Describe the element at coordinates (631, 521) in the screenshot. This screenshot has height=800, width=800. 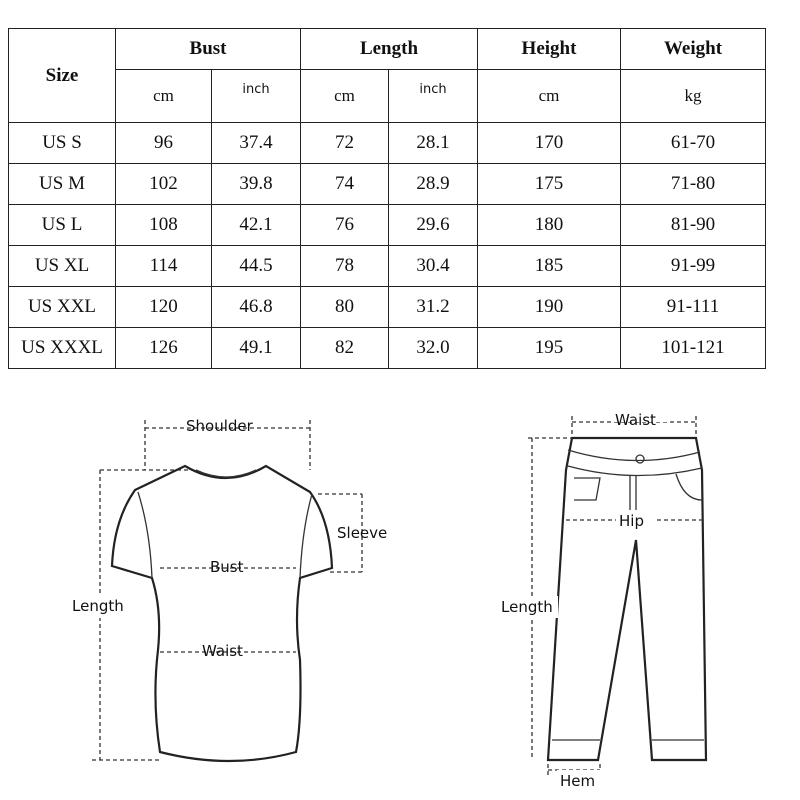
I see `hip-label: Hip` at that location.